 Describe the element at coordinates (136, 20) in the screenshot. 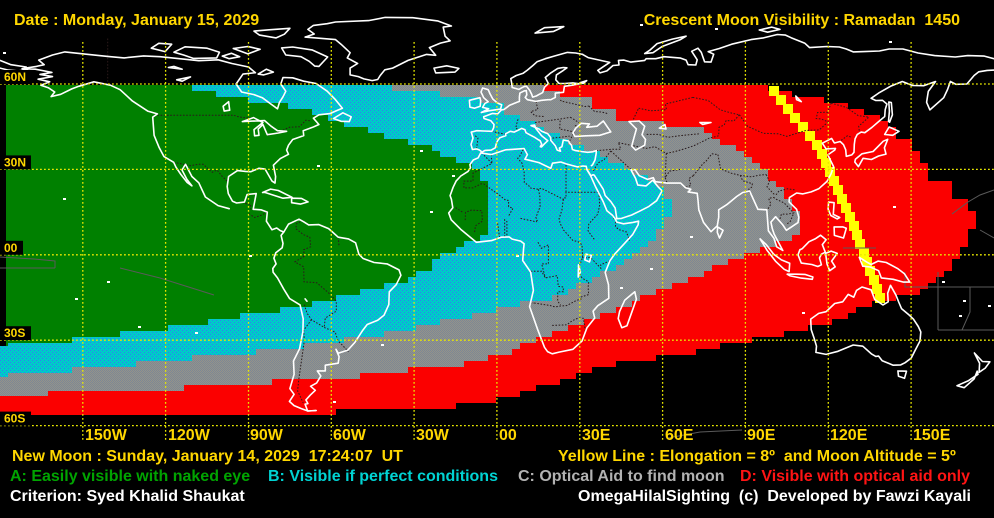

I see `svg-text:Date : Monday, January 15, 202: Date : Monday, January 15, 2029` at that location.